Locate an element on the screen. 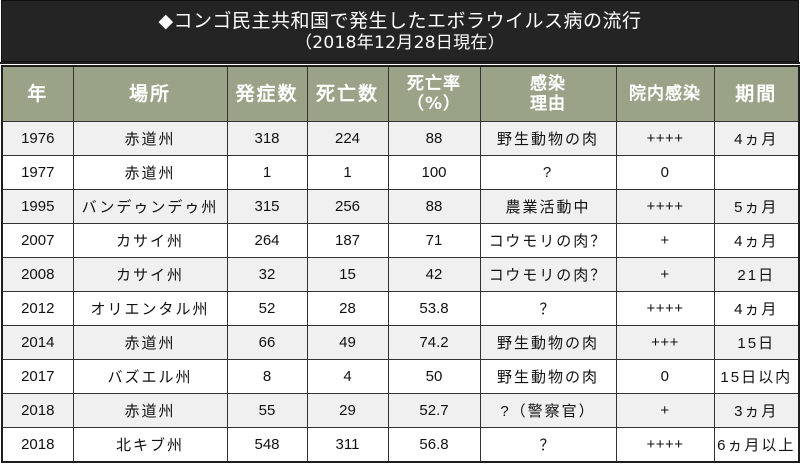  header-rate-line2: （%） is located at coordinates (434, 104).